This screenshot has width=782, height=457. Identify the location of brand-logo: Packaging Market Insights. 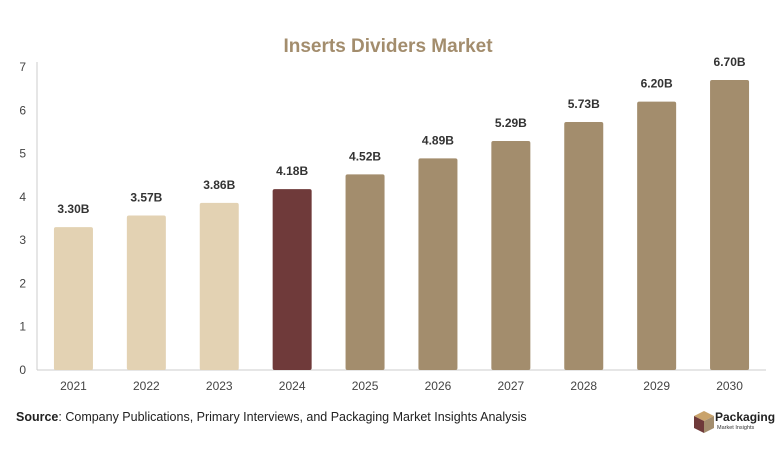
(734, 422).